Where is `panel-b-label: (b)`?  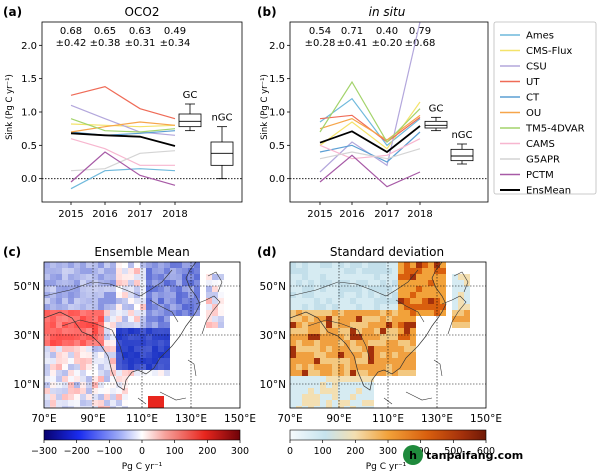
panel-b-label: (b) is located at coordinates (267, 12).